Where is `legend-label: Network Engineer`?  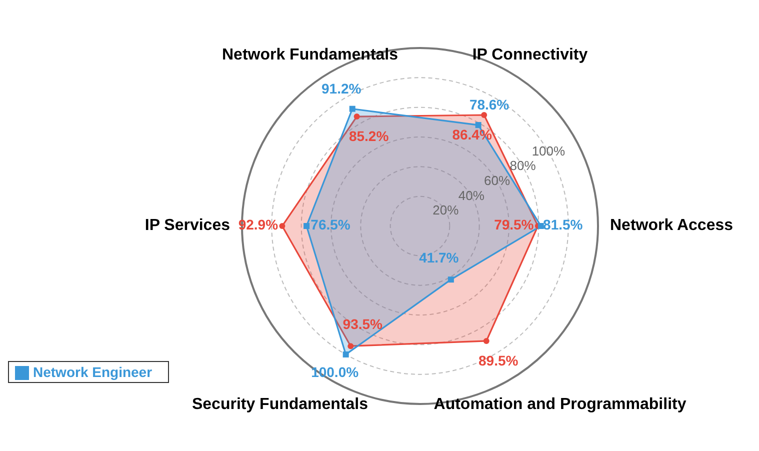
legend-label: Network Engineer is located at coordinates (92, 372).